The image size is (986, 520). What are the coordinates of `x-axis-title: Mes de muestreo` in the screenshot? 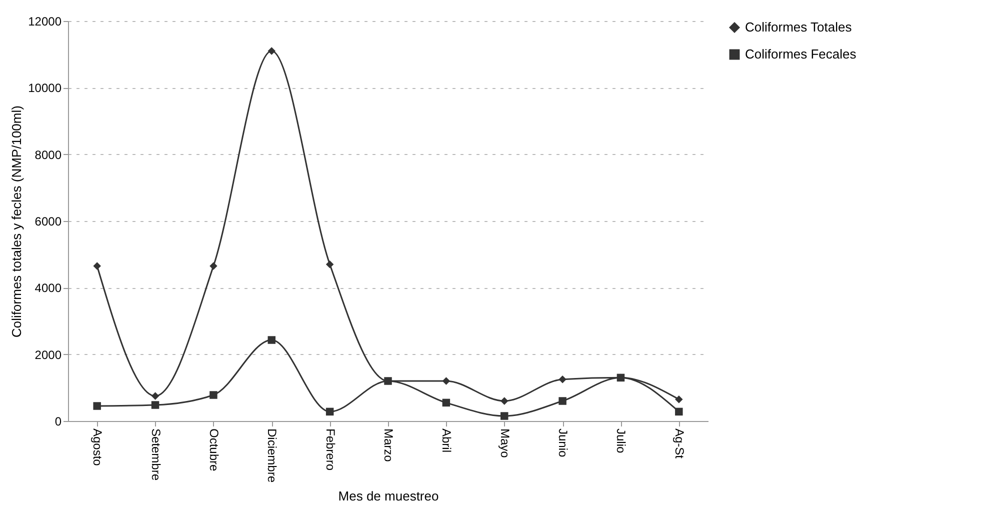 It's located at (388, 496).